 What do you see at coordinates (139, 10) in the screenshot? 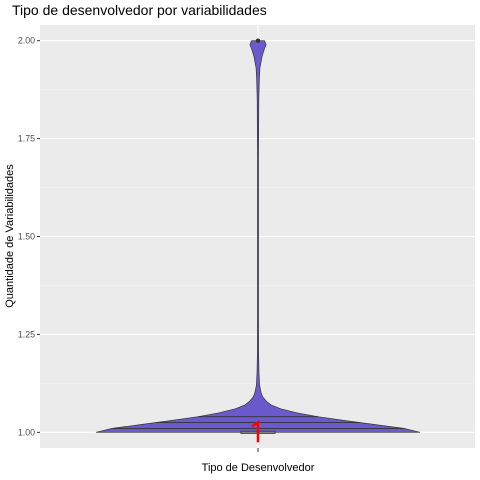
I see `chart-title: Tipo de desenvolvedor por variabilidades` at bounding box center [139, 10].